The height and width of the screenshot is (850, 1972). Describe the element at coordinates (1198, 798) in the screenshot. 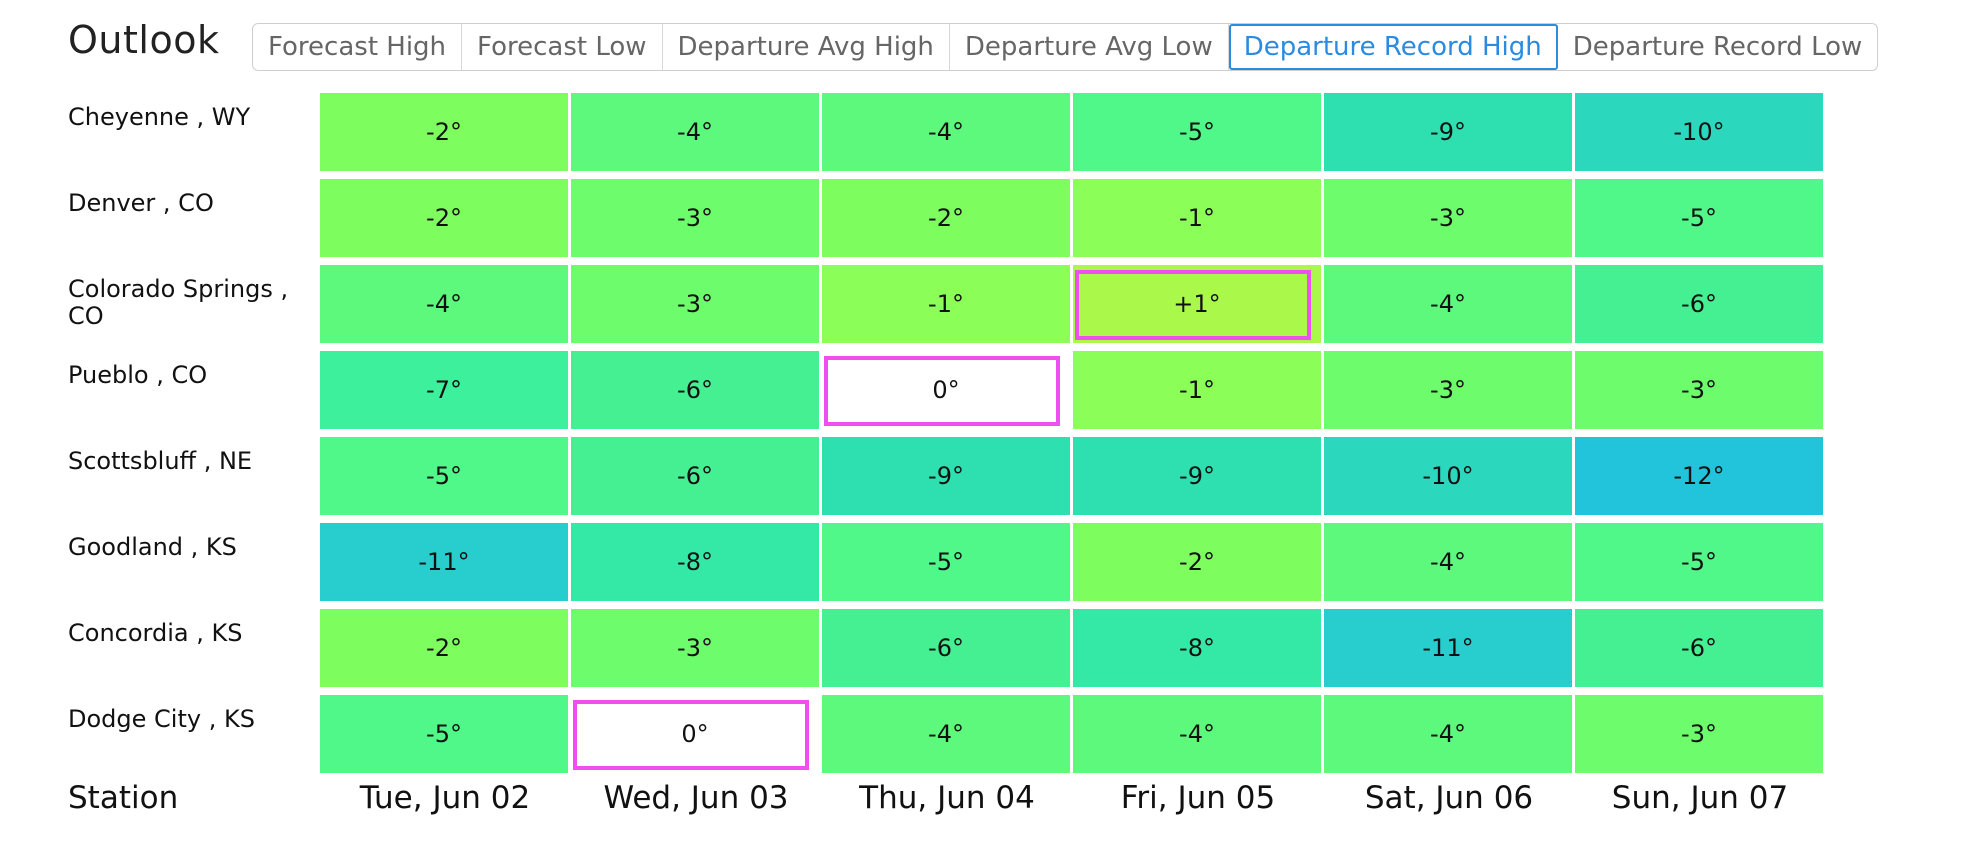

I see `day-label: Fri, Jun 05` at that location.